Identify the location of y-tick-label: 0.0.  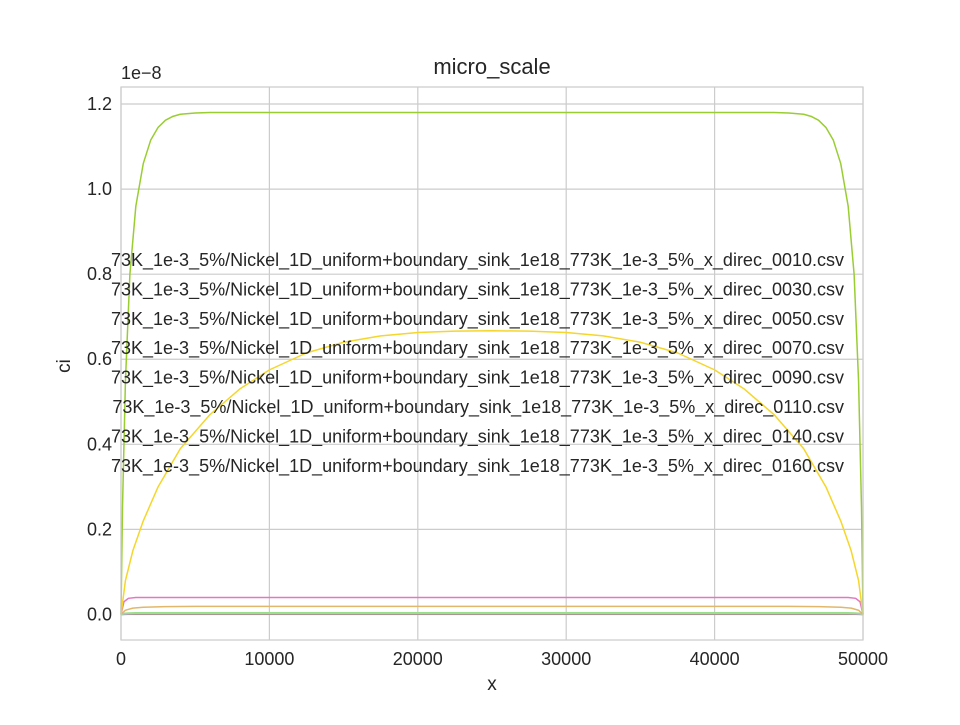
(99, 614).